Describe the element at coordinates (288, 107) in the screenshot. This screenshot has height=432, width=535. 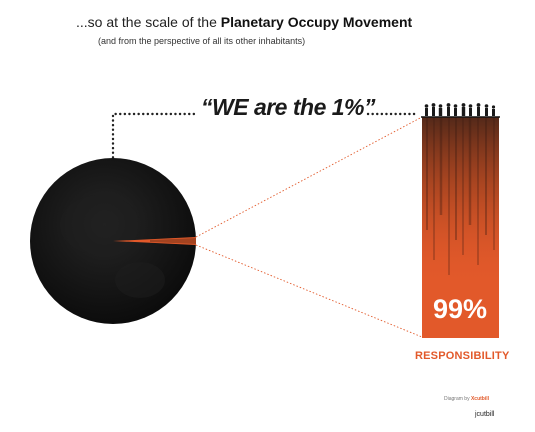
I see `quote-text: “WE are the 1%”` at that location.